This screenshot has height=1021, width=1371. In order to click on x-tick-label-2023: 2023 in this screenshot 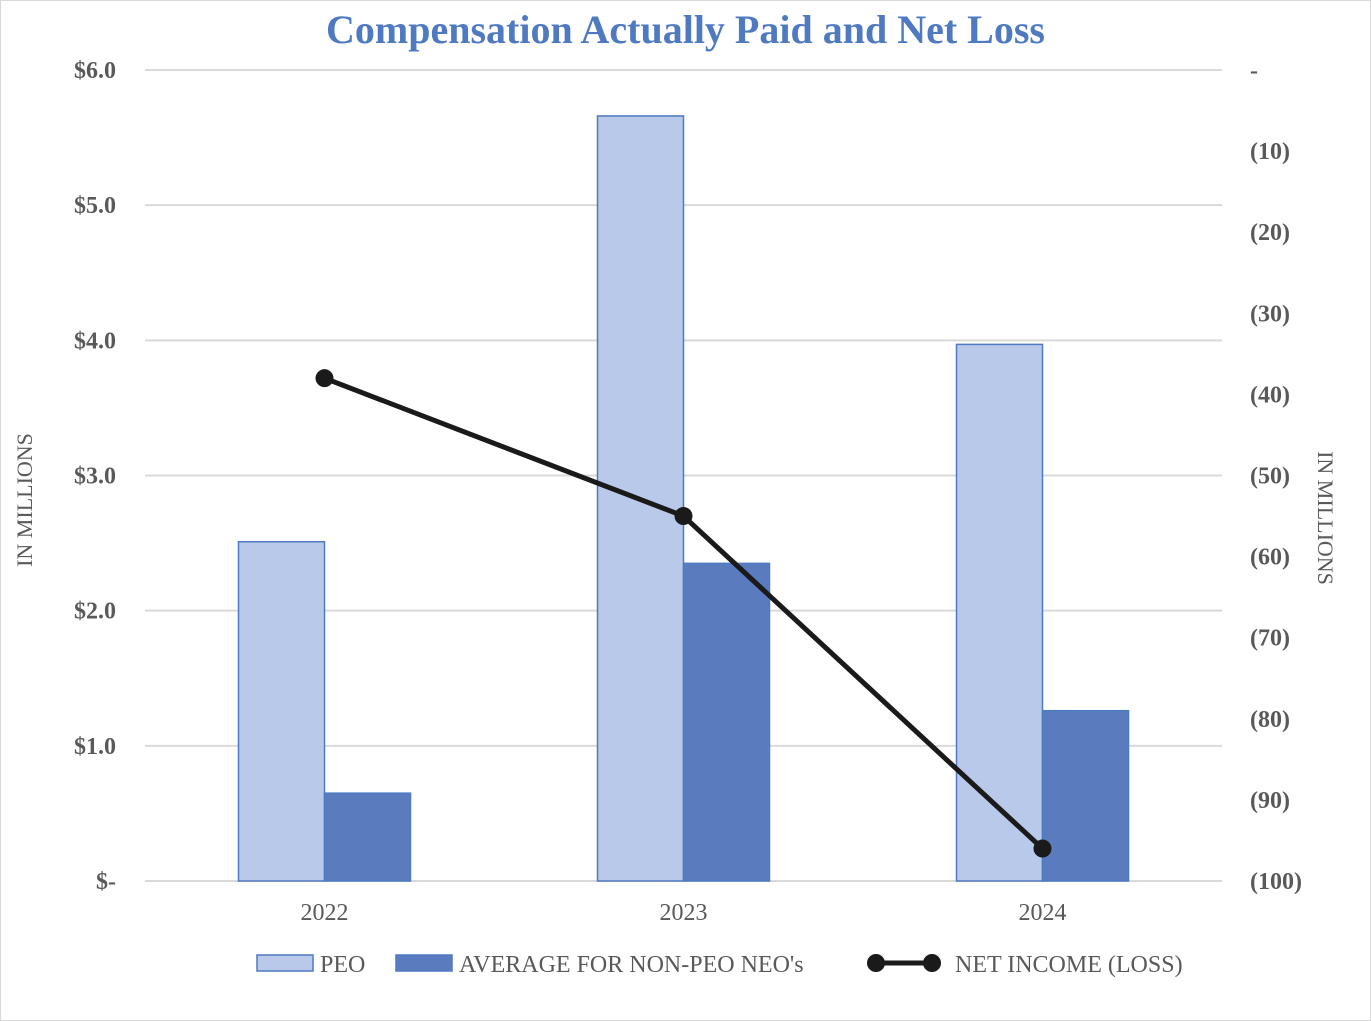, I will do `click(684, 913)`.